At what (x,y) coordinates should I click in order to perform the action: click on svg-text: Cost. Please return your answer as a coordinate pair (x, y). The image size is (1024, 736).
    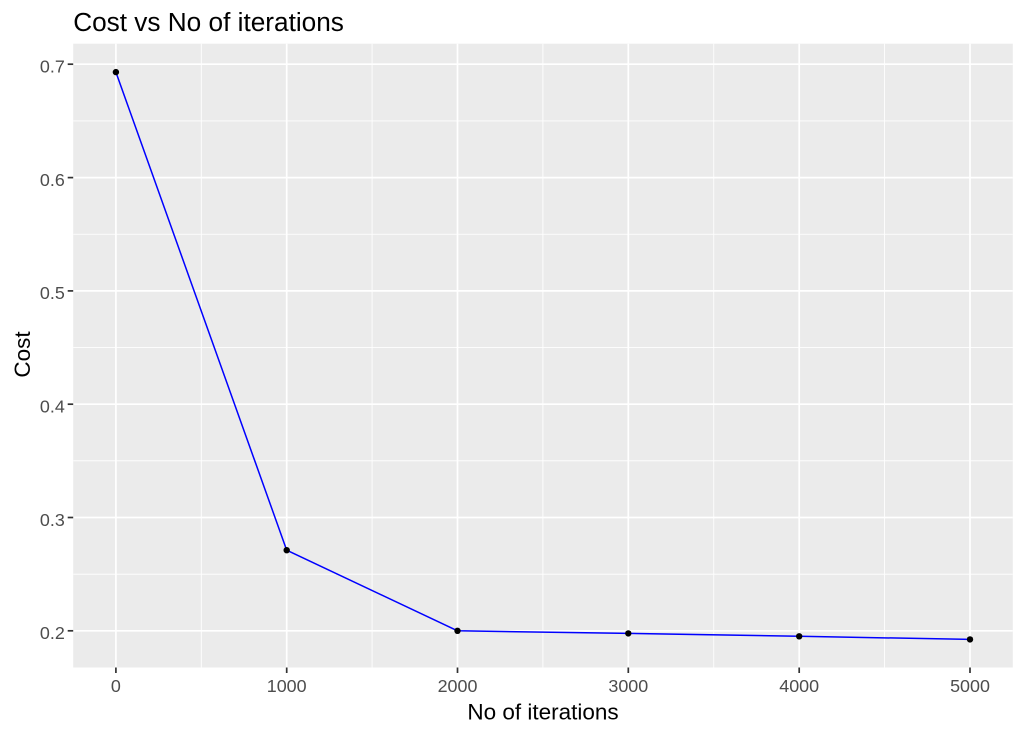
    Looking at the image, I should click on (22, 354).